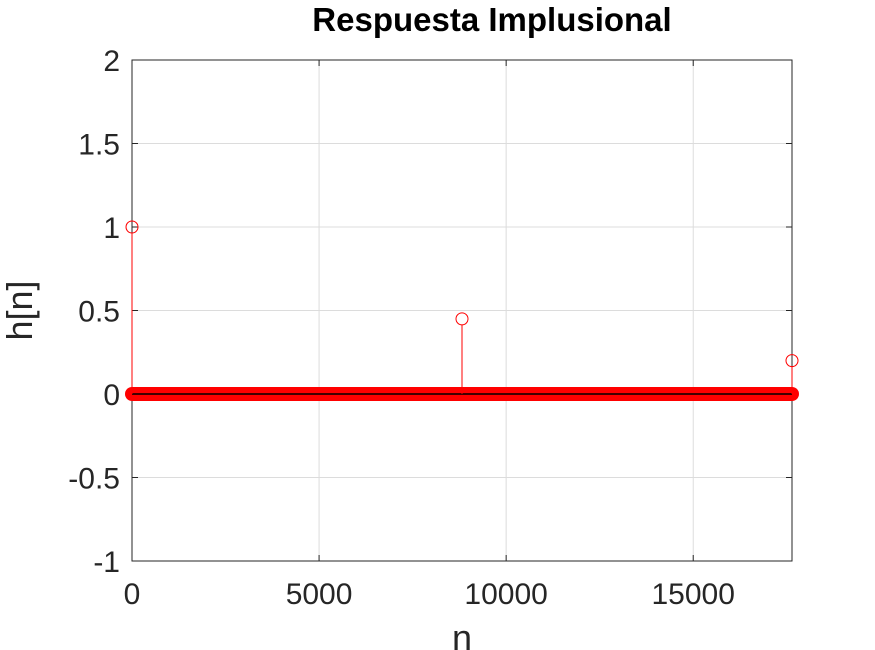 The image size is (875, 650). Describe the element at coordinates (491, 19) in the screenshot. I see `chart-title: Respuesta Implusional` at that location.